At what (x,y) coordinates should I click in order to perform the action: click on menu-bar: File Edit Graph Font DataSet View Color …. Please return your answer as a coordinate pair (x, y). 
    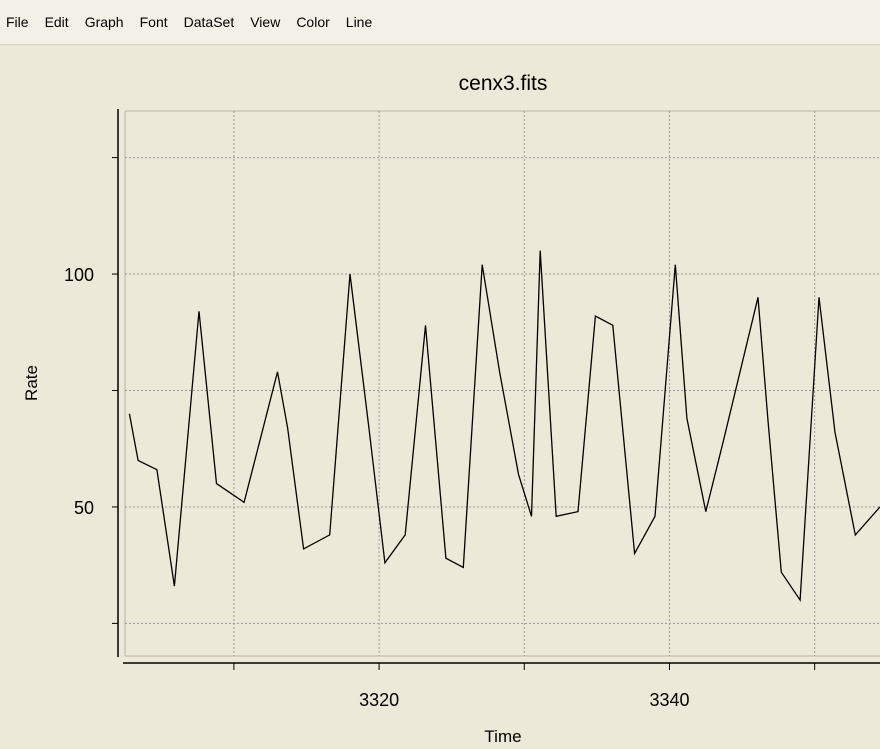
    Looking at the image, I should click on (440, 22).